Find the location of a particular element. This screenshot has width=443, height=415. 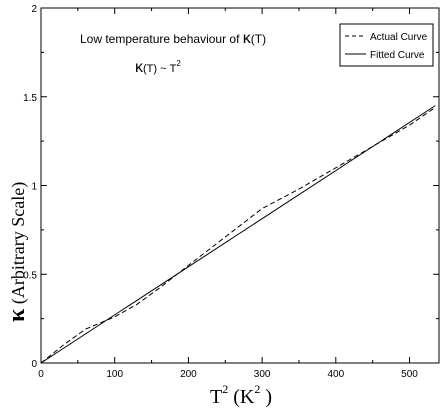

annotation-line-1: Low temperature behaviour of κ(T) is located at coordinates (173, 38).